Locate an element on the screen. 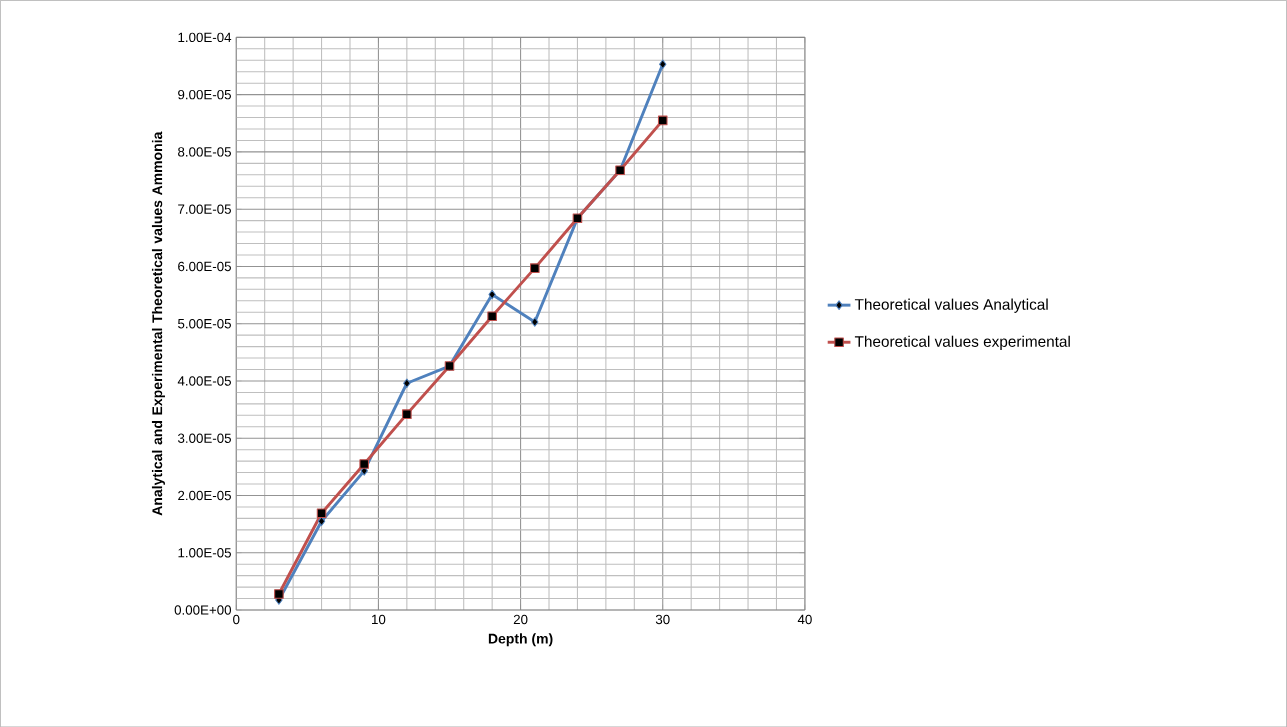 Image resolution: width=1287 pixels, height=727 pixels. y-tick-label: 8.00E-05 is located at coordinates (204, 152).